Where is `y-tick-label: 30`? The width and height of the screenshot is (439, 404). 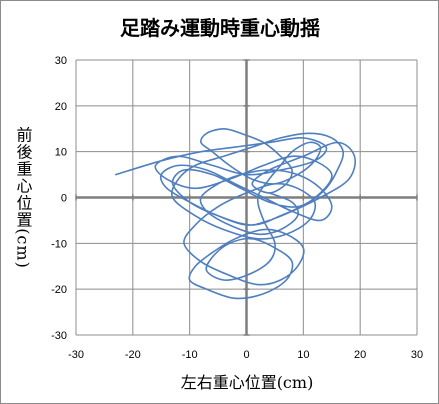 y-tick-label: 30 is located at coordinates (61, 61).